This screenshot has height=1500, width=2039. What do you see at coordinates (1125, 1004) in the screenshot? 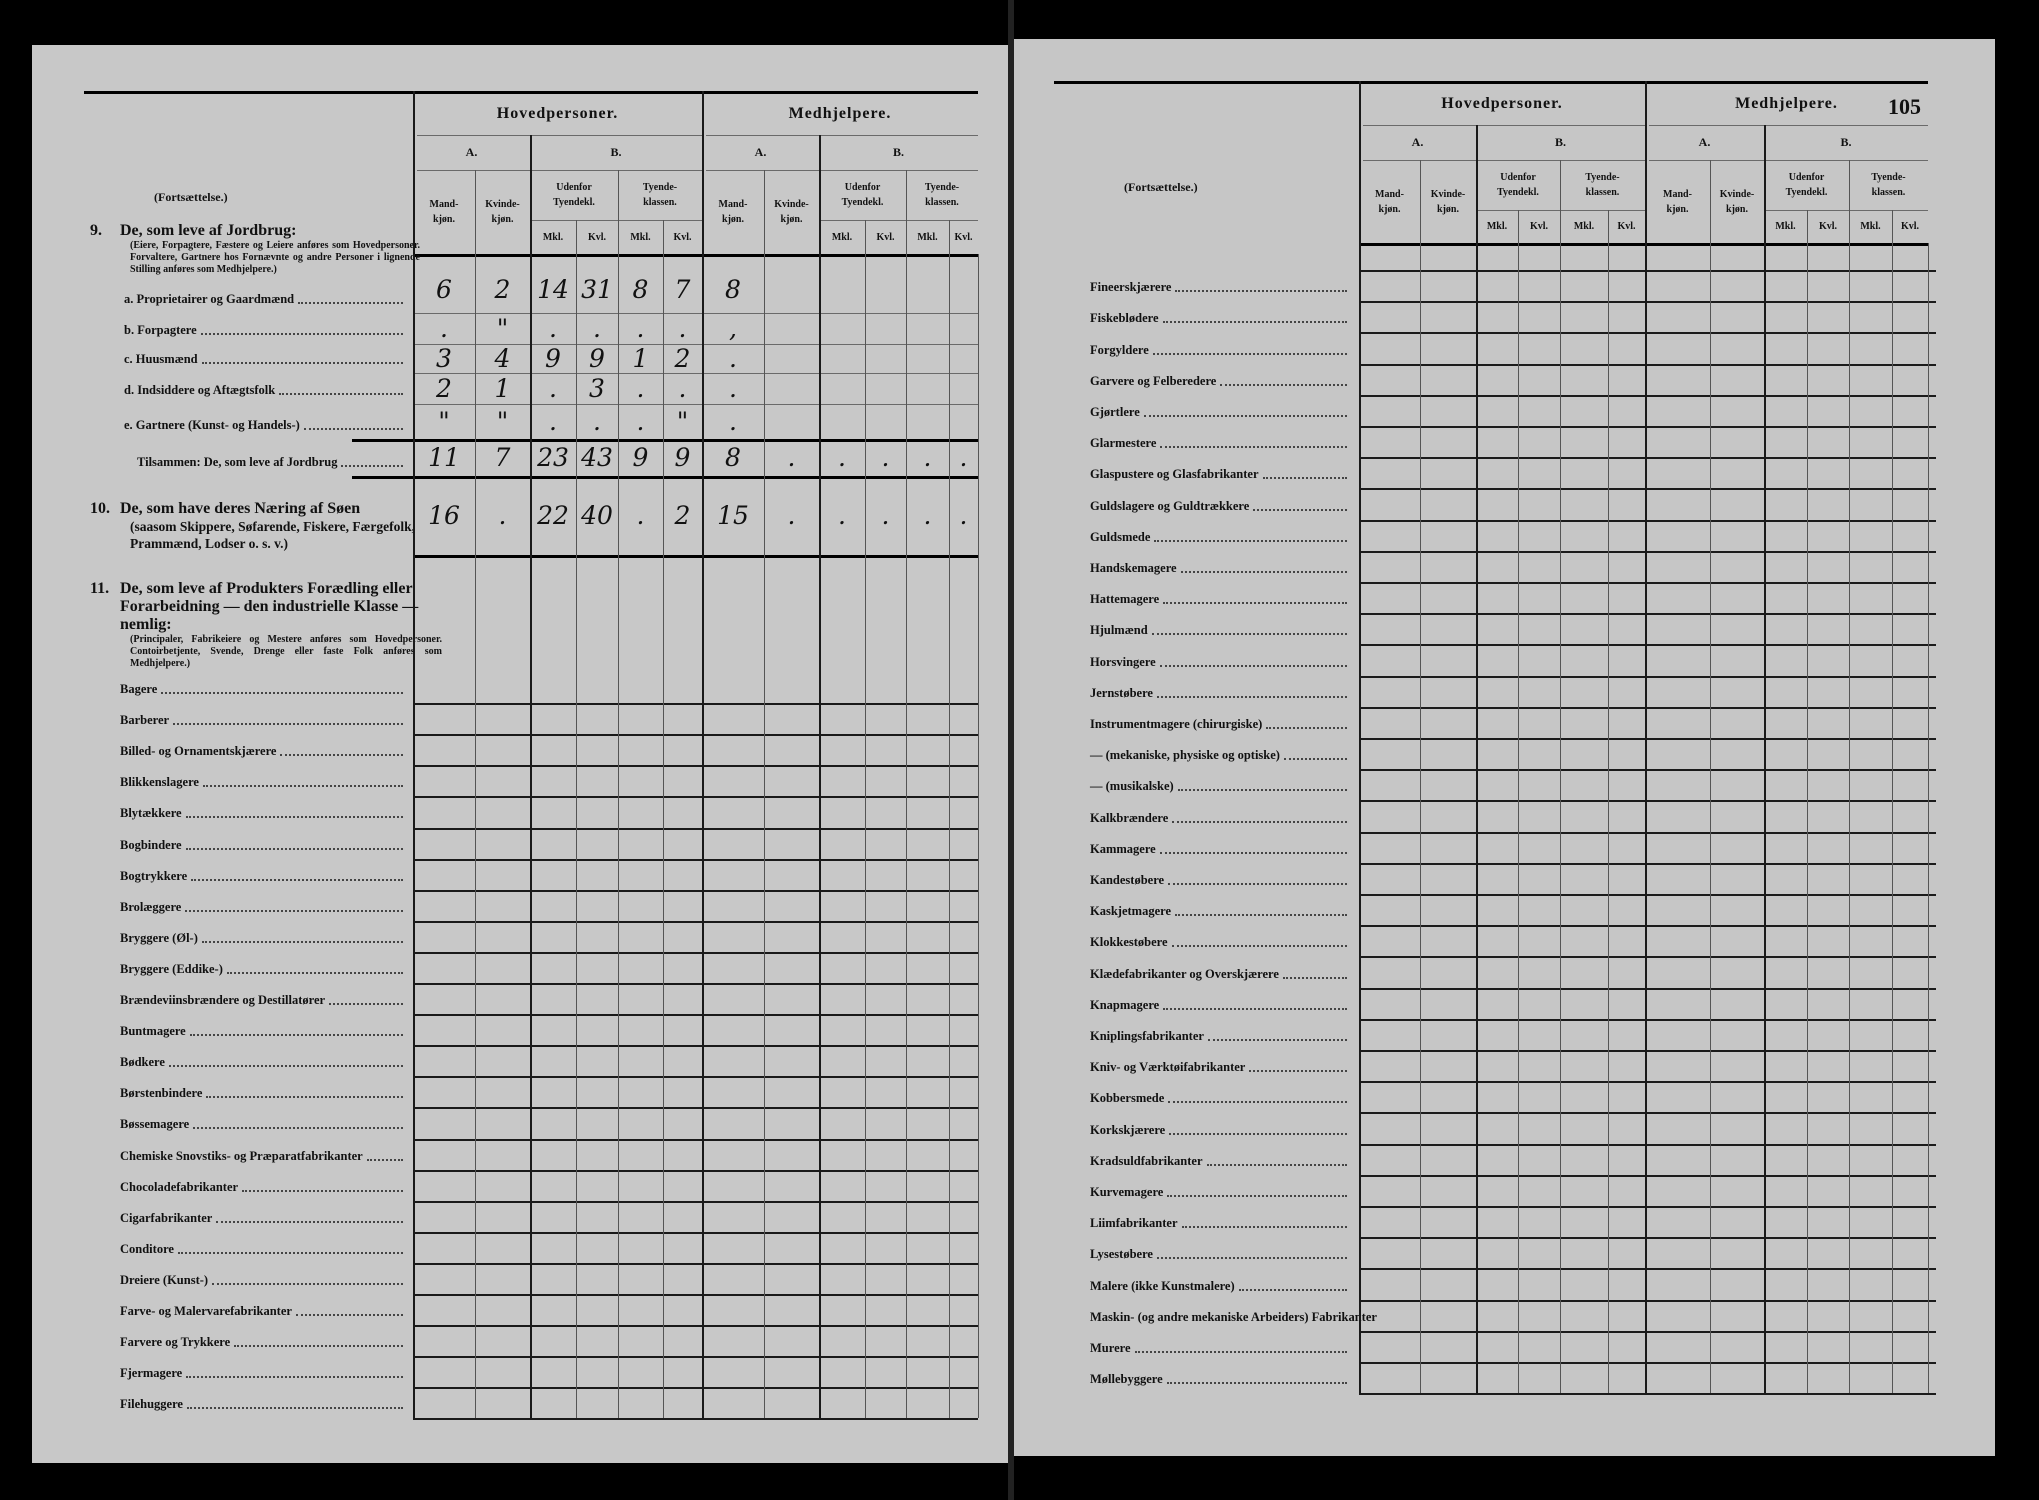
I see `item-label: Knapmagere` at bounding box center [1125, 1004].